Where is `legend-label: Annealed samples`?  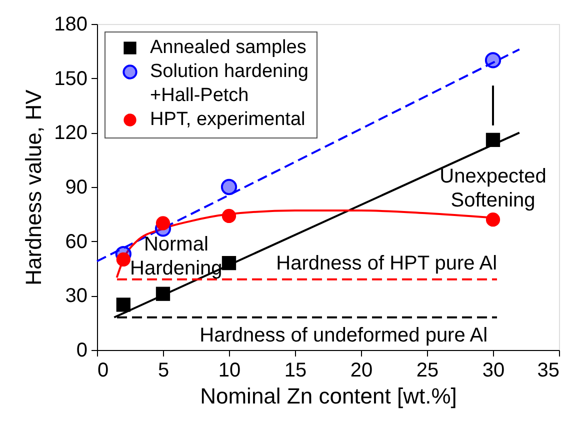
legend-label: Annealed samples is located at coordinates (228, 47).